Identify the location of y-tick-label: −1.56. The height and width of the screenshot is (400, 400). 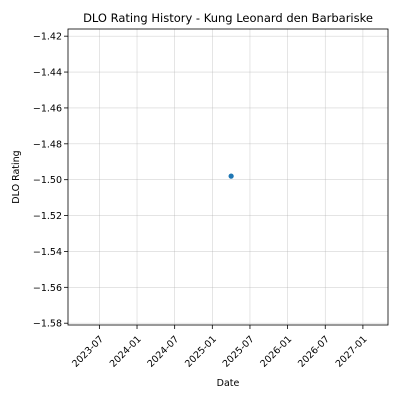
(47, 288).